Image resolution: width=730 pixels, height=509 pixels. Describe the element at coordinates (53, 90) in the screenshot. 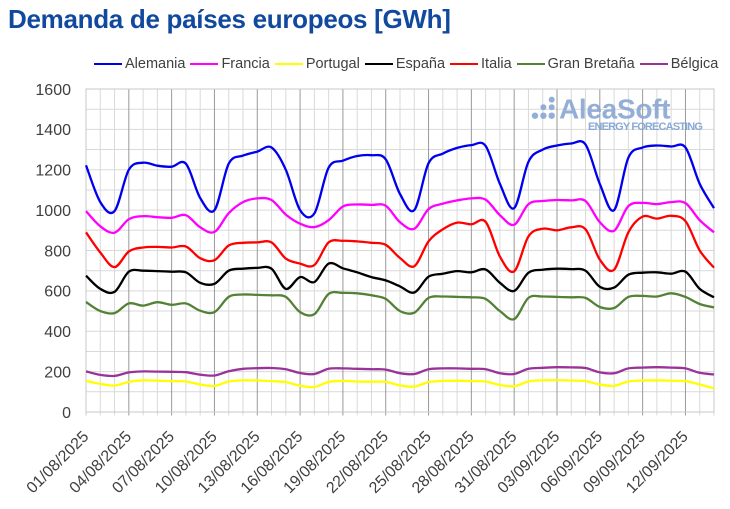

I see `svg-text: 1600` at that location.